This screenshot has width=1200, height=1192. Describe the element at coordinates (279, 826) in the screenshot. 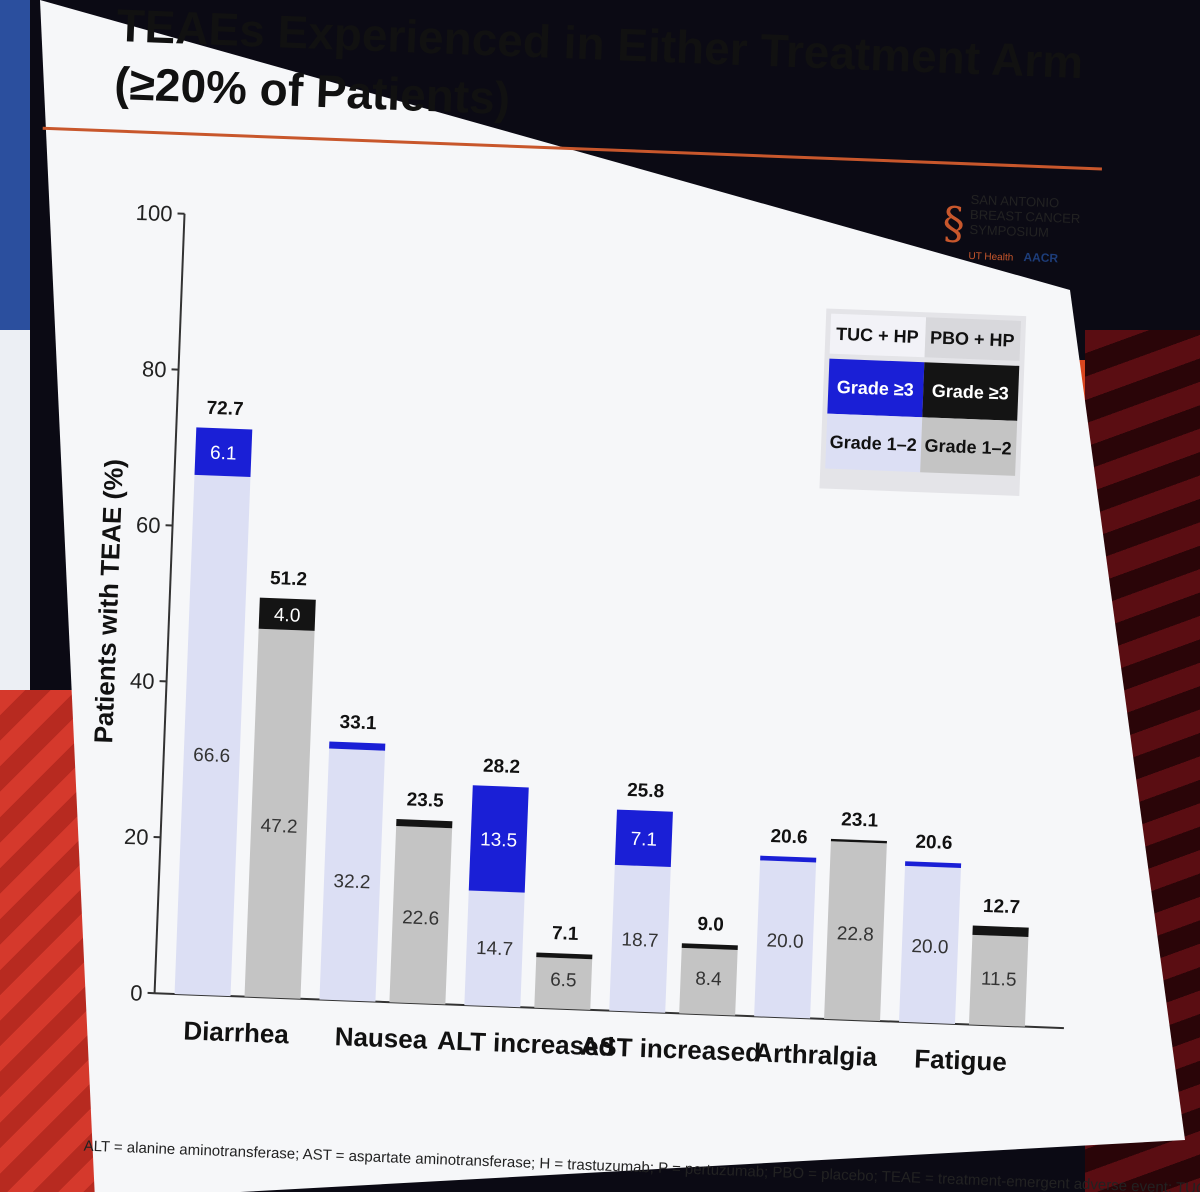

I see `segment-label-pbo-grade12: 47.2` at that location.